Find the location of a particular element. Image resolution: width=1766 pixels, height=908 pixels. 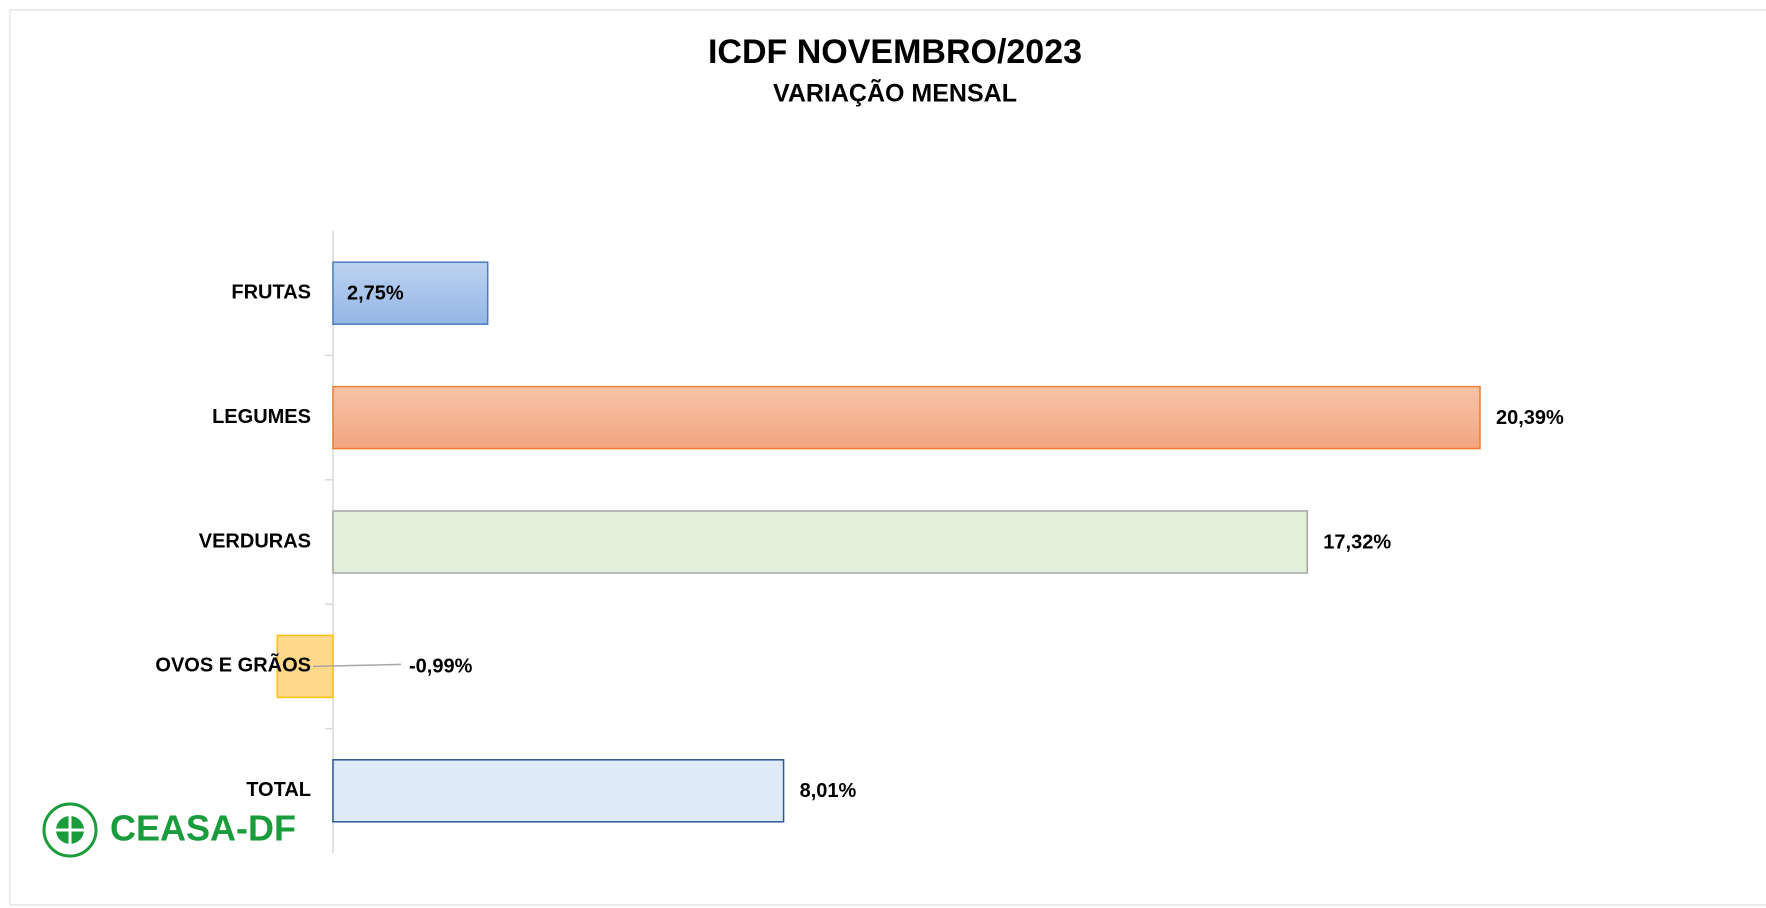

logo: CEASA-DF is located at coordinates (169, 830).